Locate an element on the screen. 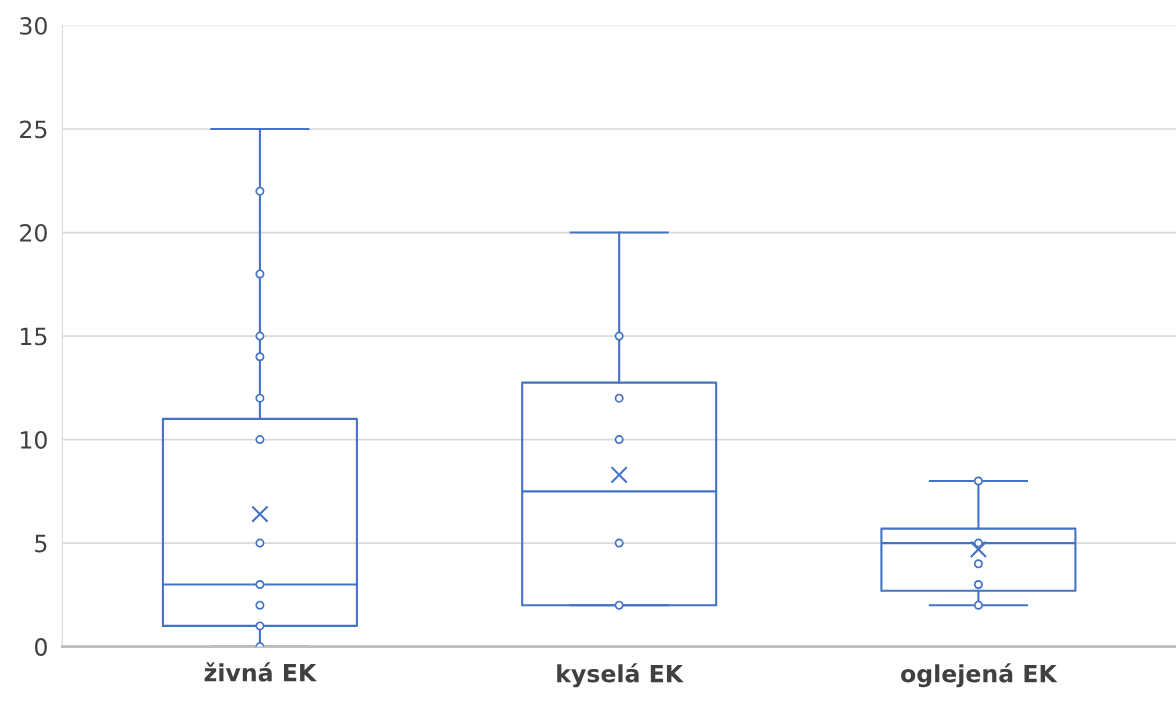  y-tick-label: 5 is located at coordinates (41, 543).